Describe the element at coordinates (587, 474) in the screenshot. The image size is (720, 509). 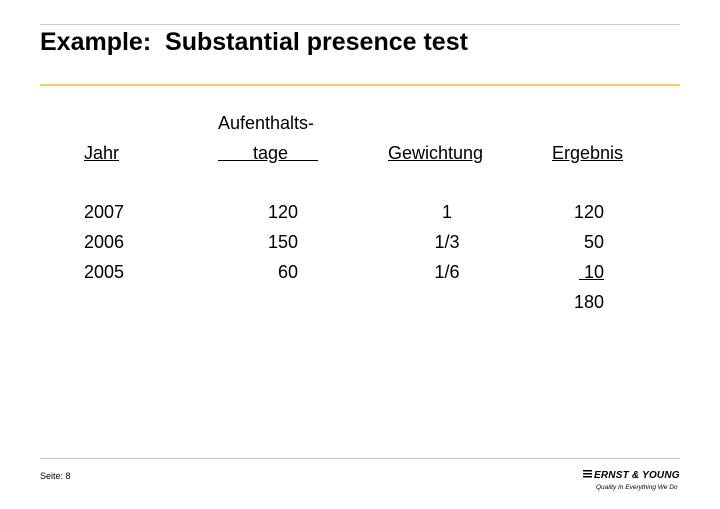
I see `logo-mark-icon` at that location.